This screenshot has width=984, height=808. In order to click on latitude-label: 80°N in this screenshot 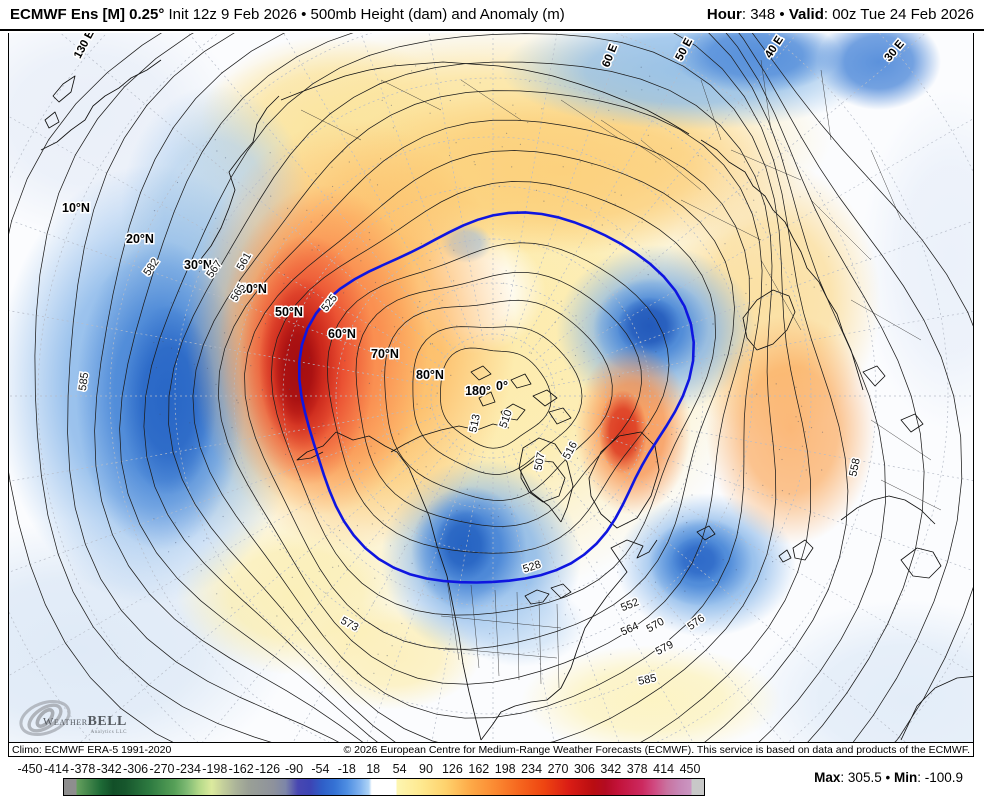, I will do `click(430, 375)`.